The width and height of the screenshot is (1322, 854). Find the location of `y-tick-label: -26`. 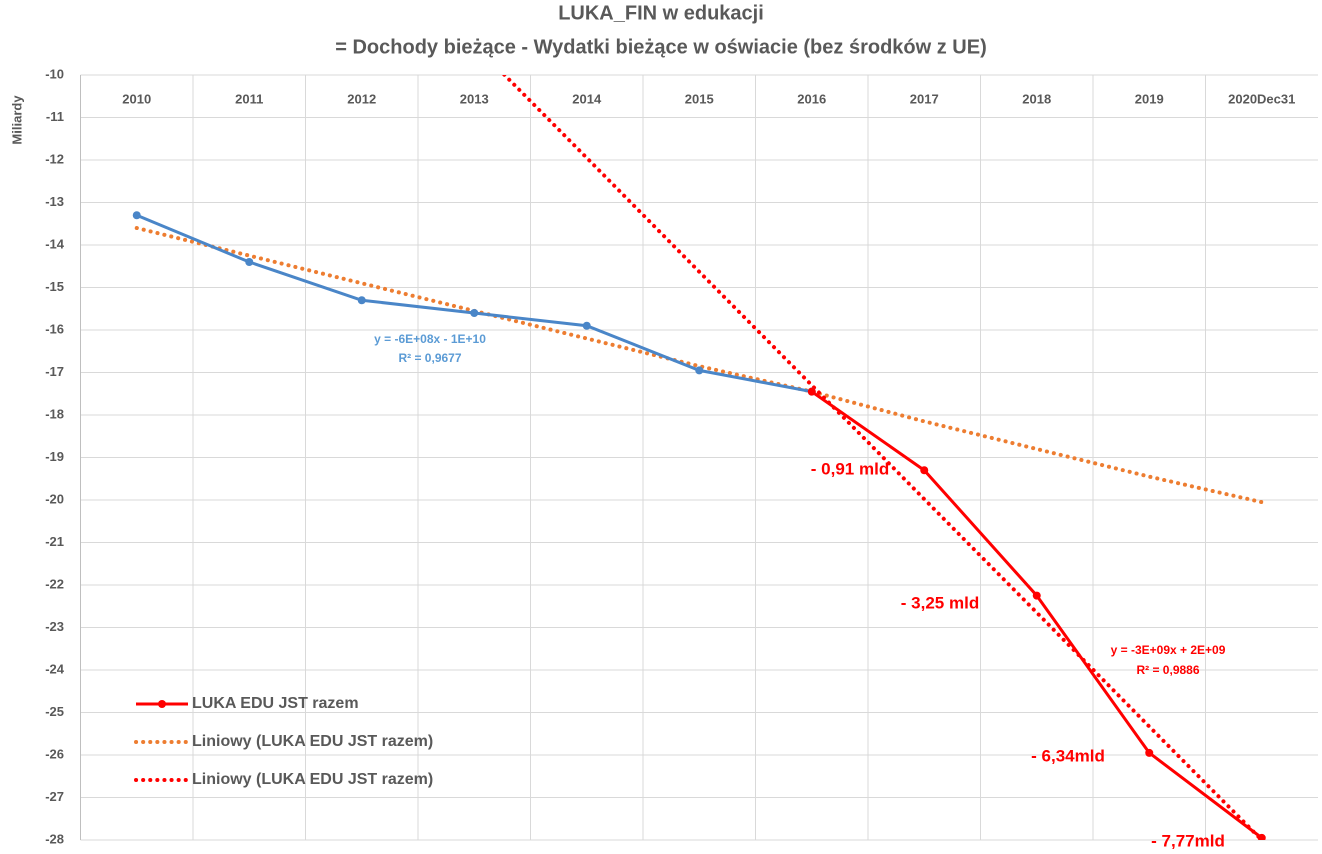

y-tick-label: -26 is located at coordinates (54, 753).